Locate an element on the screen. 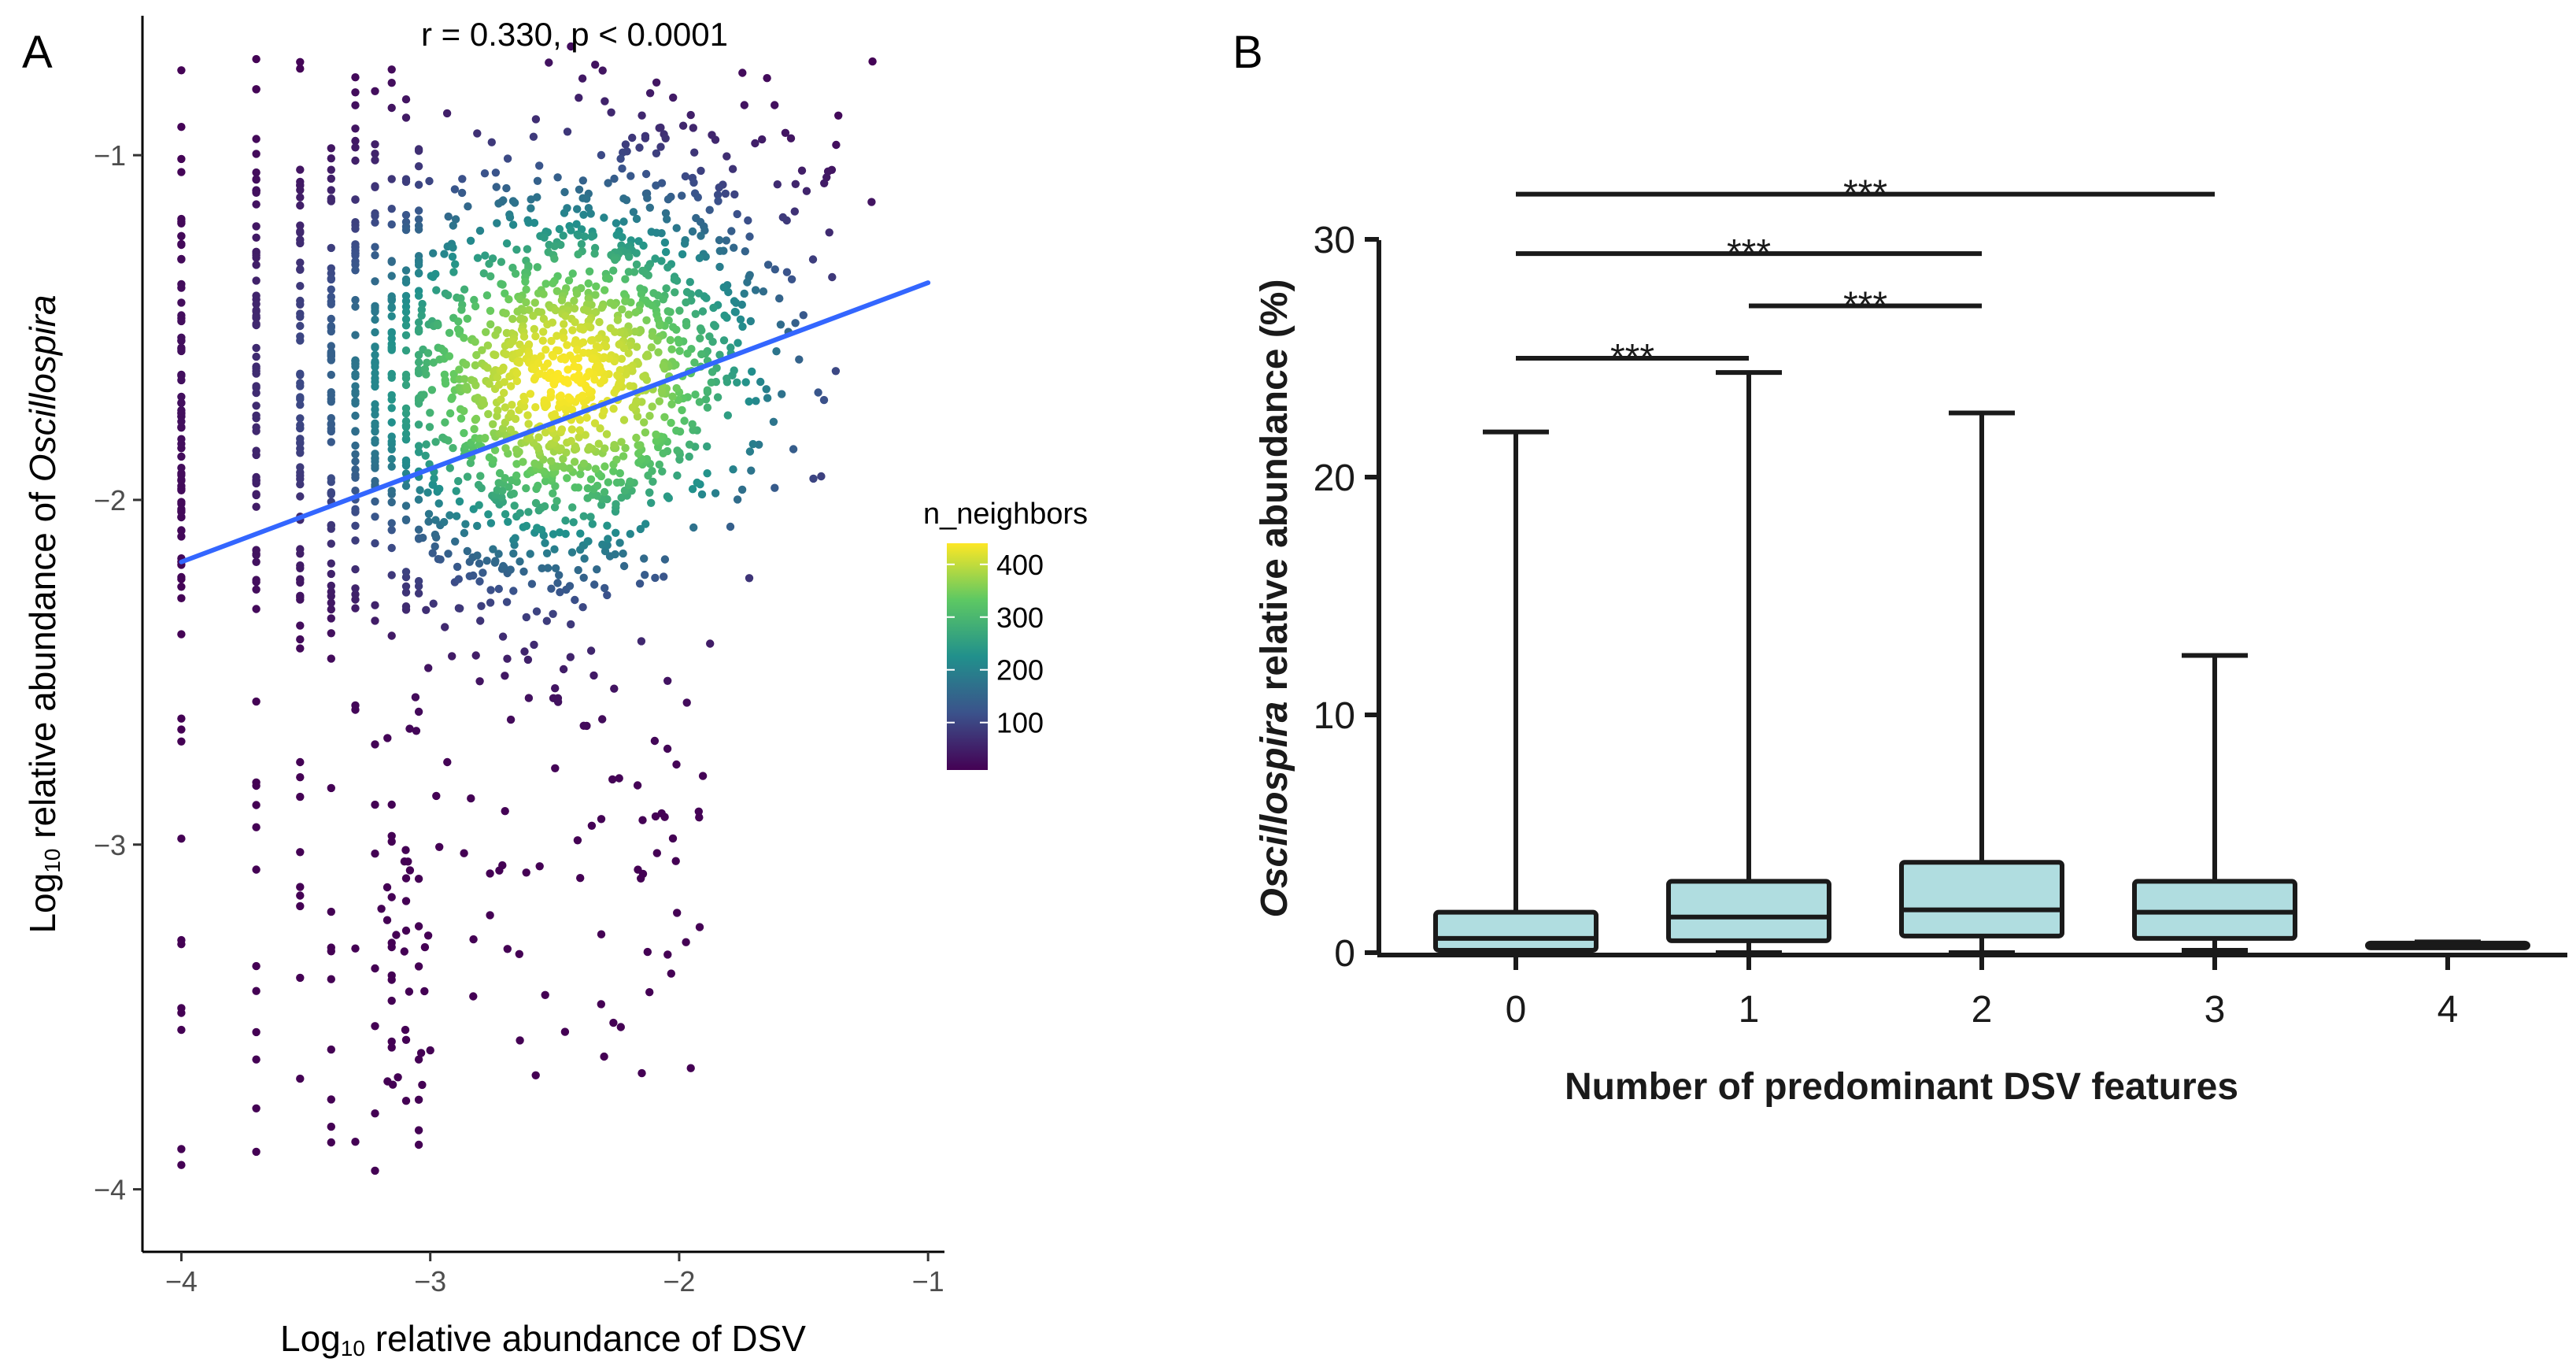 This screenshot has height=1366, width=2576. b-y-ticks: 0 10 20 30 is located at coordinates (1346, 597).